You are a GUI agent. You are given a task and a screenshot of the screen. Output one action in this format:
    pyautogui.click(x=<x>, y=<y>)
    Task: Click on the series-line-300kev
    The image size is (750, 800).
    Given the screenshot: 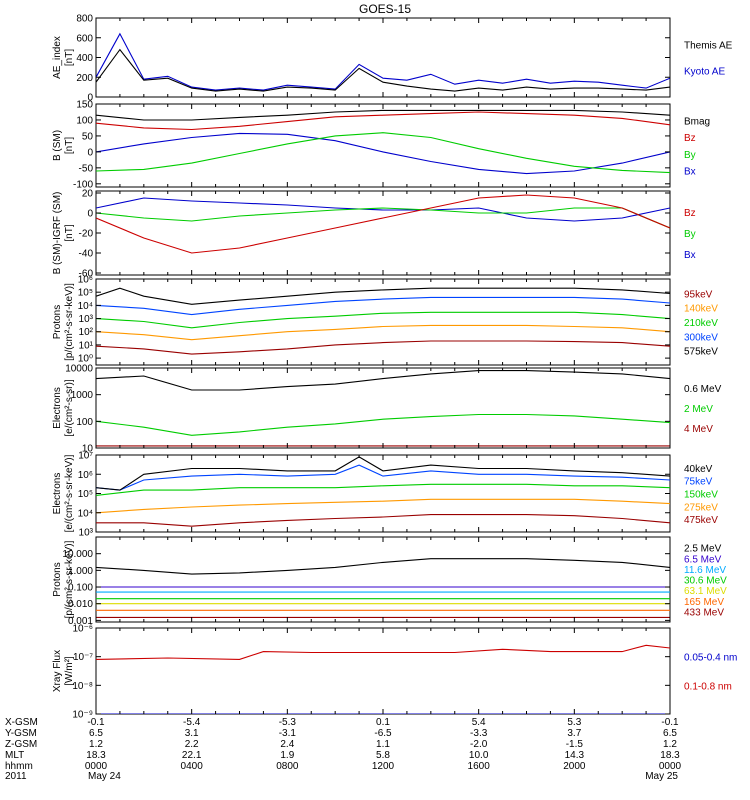 What is the action you would take?
    pyautogui.click(x=383, y=306)
    